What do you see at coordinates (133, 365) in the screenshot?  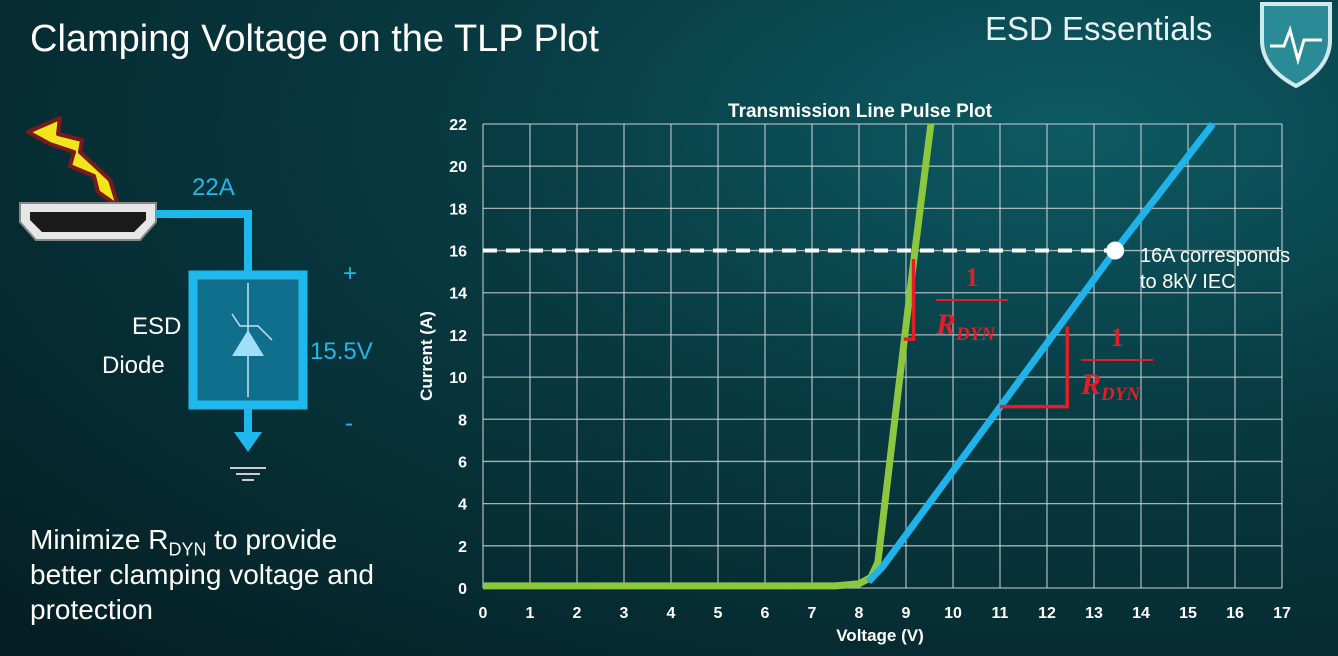 I see `device-label-line2: Diode` at bounding box center [133, 365].